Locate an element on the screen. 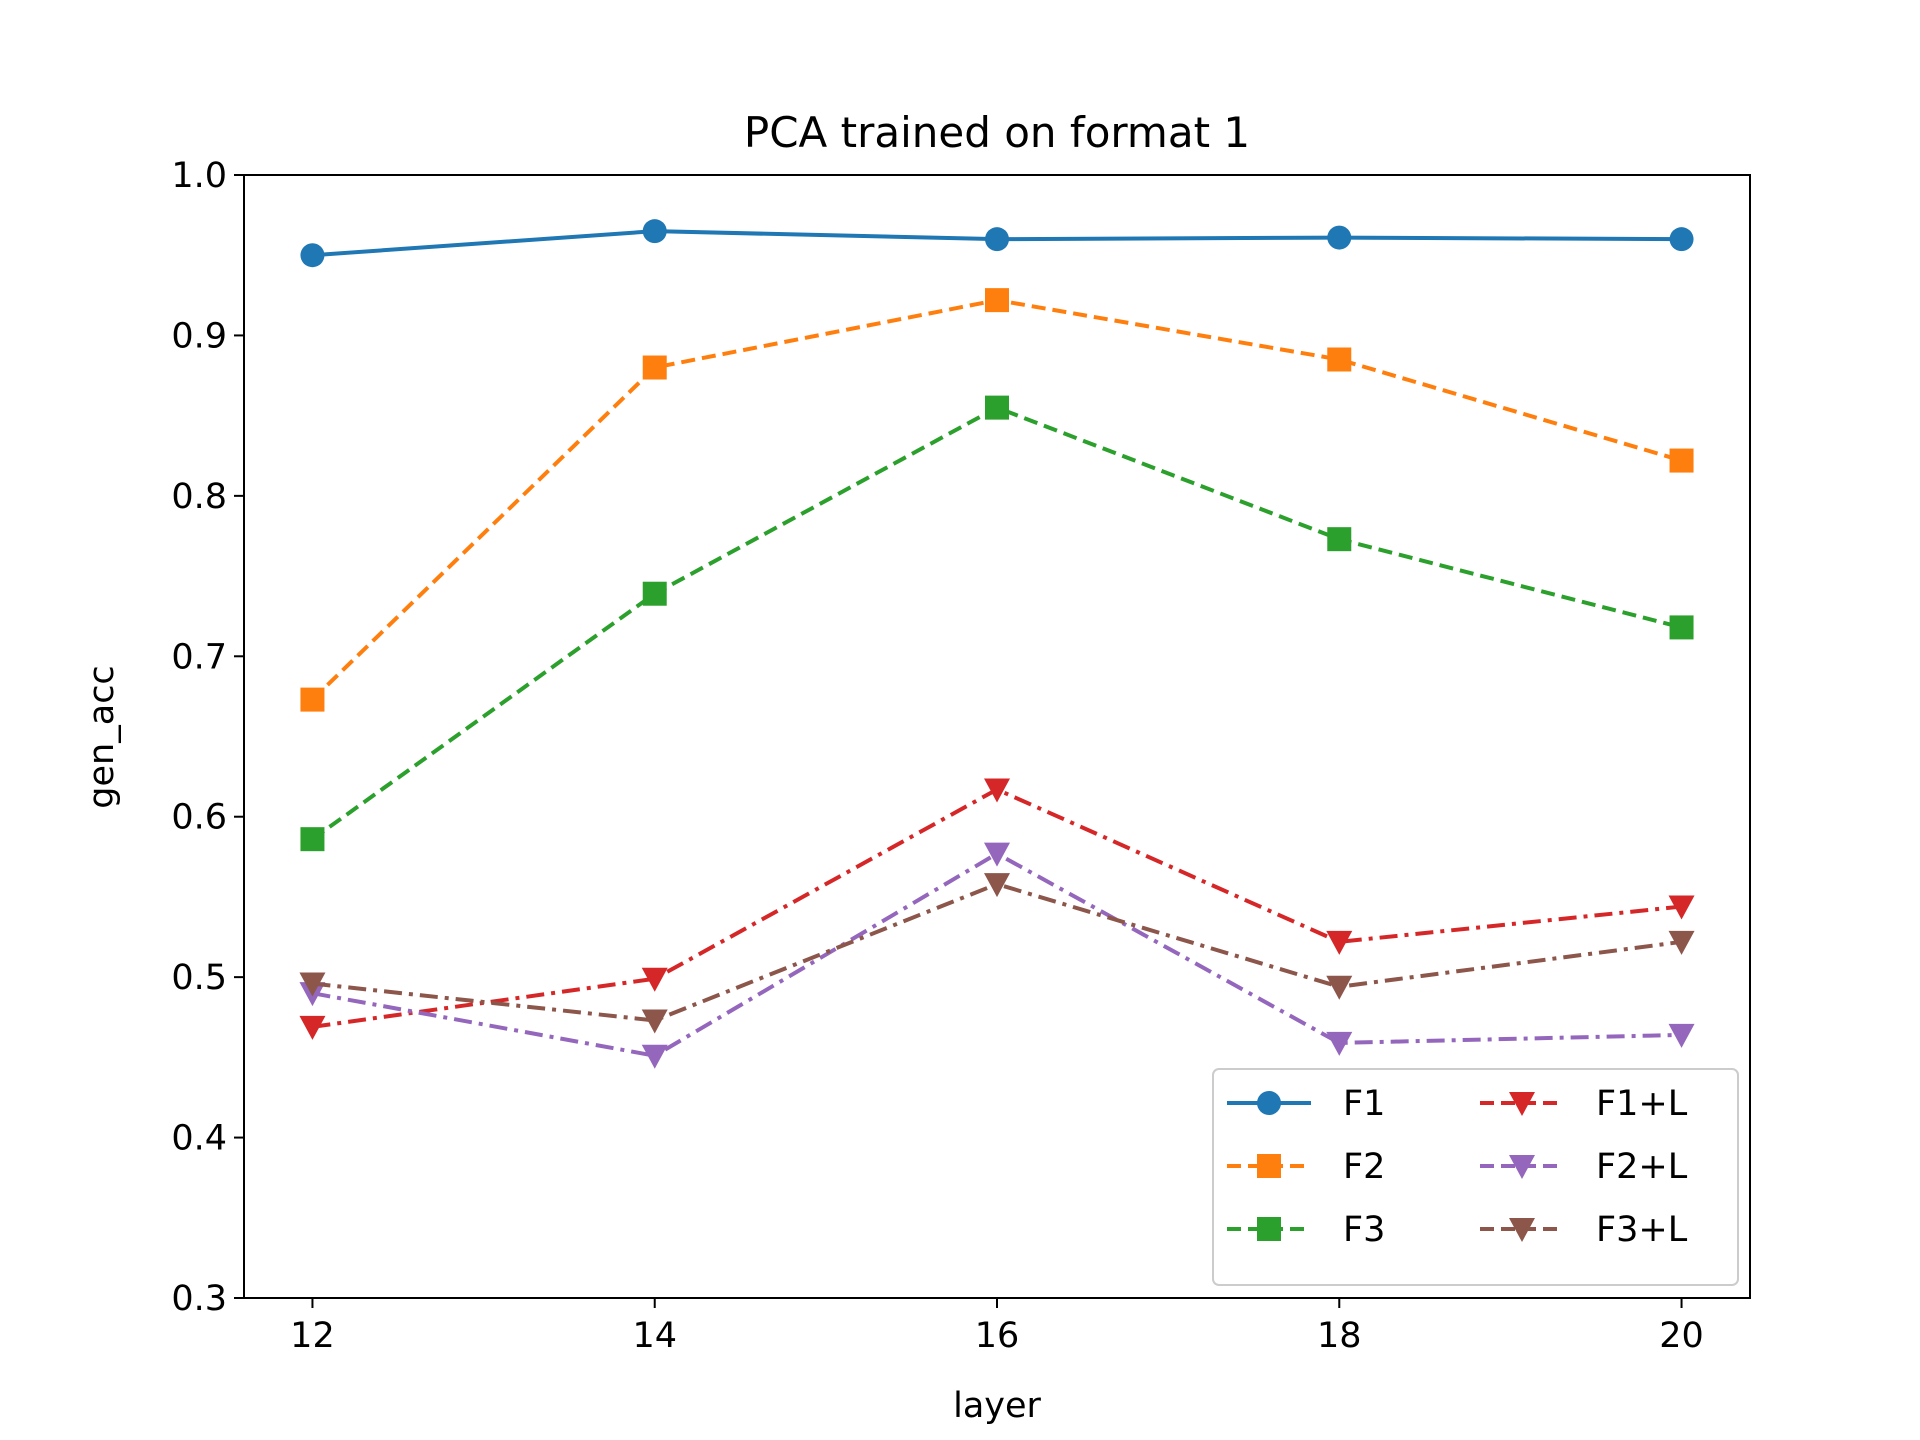 Image resolution: width=1920 pixels, height=1440 pixels. y-tick-label: 0.6 is located at coordinates (199, 818).